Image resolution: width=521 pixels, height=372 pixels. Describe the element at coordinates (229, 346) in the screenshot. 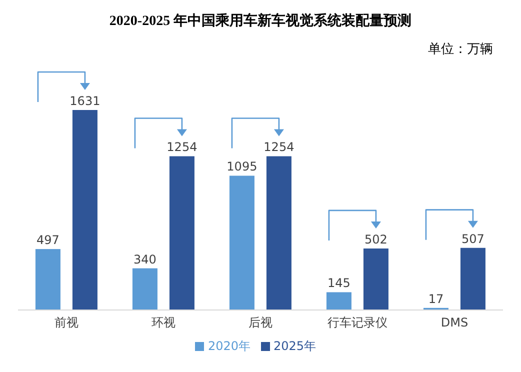

I see `legend-label: 2020年` at that location.